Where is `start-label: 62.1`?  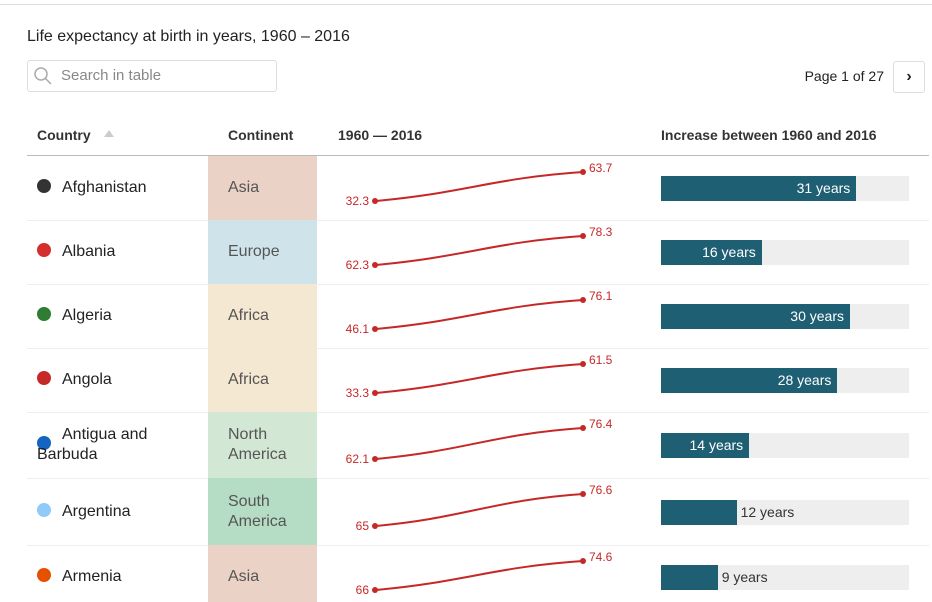 start-label: 62.1 is located at coordinates (358, 459).